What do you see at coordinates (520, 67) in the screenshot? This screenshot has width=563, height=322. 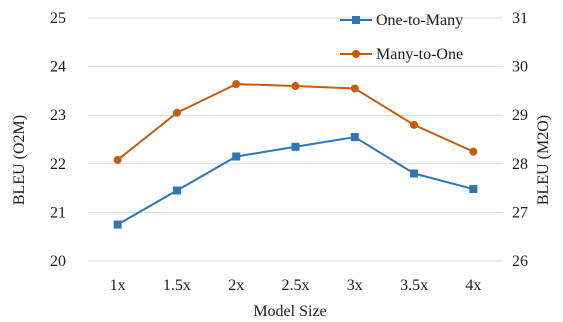 I see `right-tick-label: 30` at bounding box center [520, 67].